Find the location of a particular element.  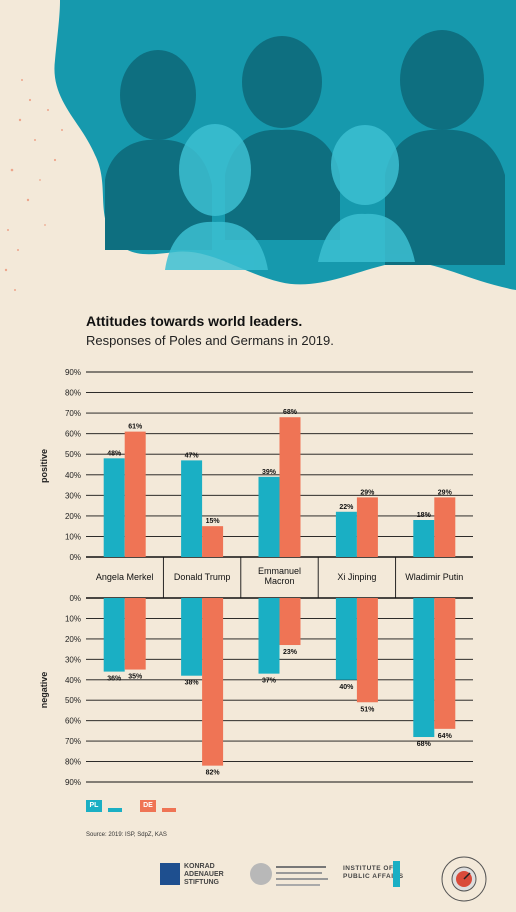

data-label: 15% is located at coordinates (213, 521).